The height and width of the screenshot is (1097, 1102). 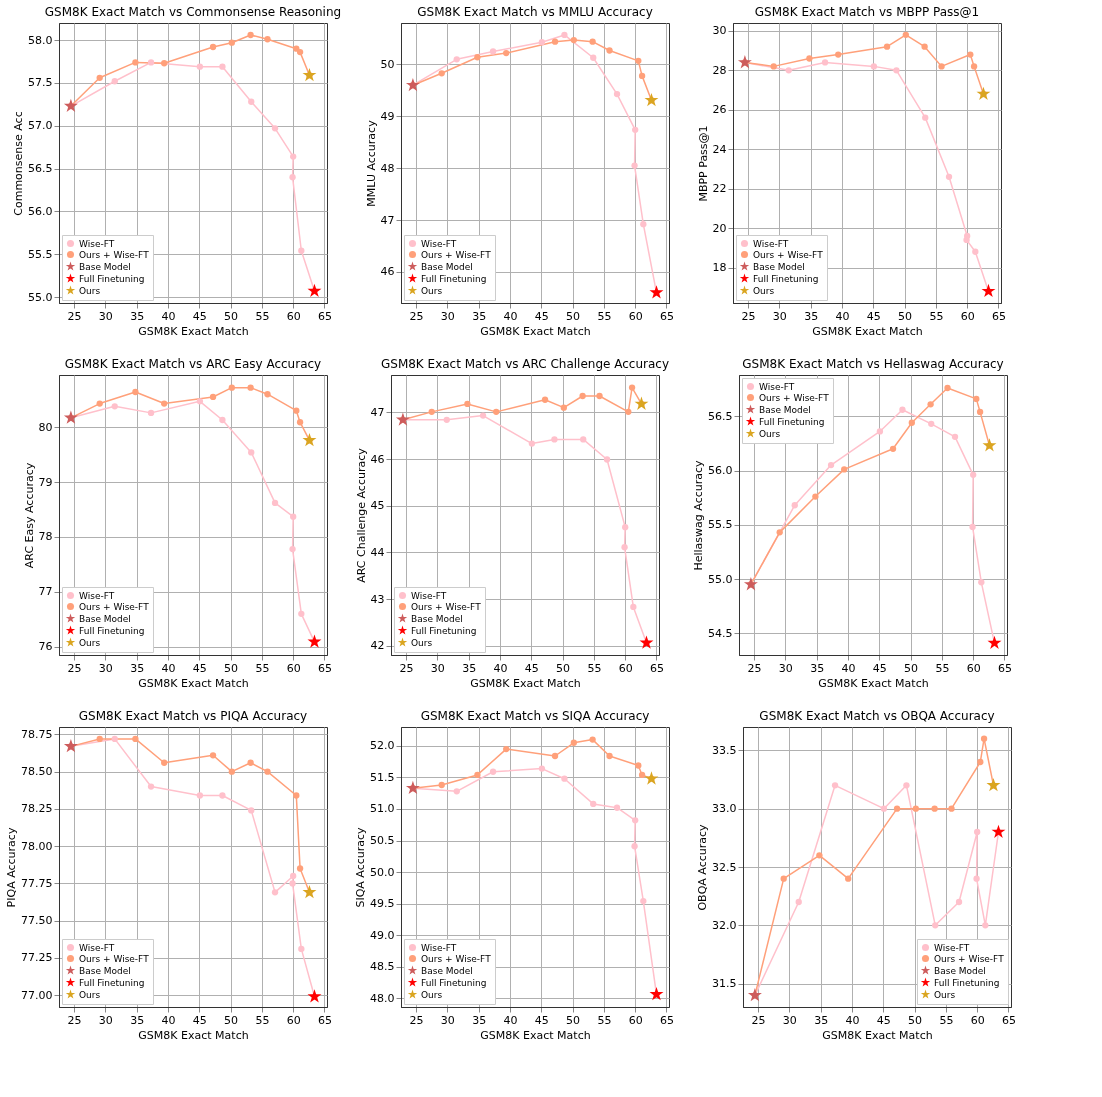 What do you see at coordinates (867, 12) in the screenshot?
I see `chart-title: GSM8K Exact Match vs MBPP Pass@1` at bounding box center [867, 12].